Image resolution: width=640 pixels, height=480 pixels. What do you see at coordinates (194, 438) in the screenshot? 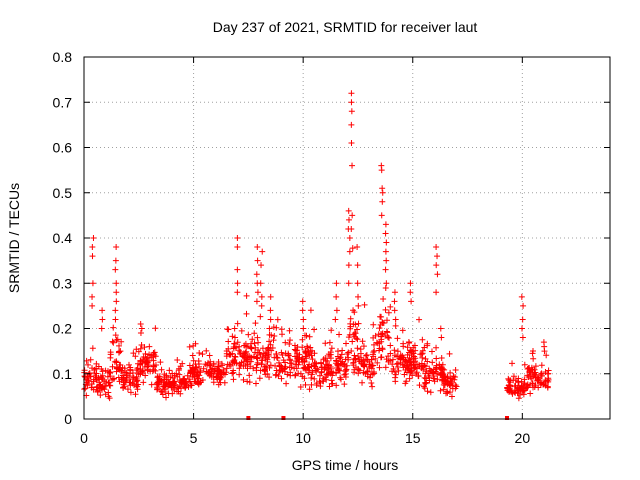
I see `x-tick-label: 5` at bounding box center [194, 438].